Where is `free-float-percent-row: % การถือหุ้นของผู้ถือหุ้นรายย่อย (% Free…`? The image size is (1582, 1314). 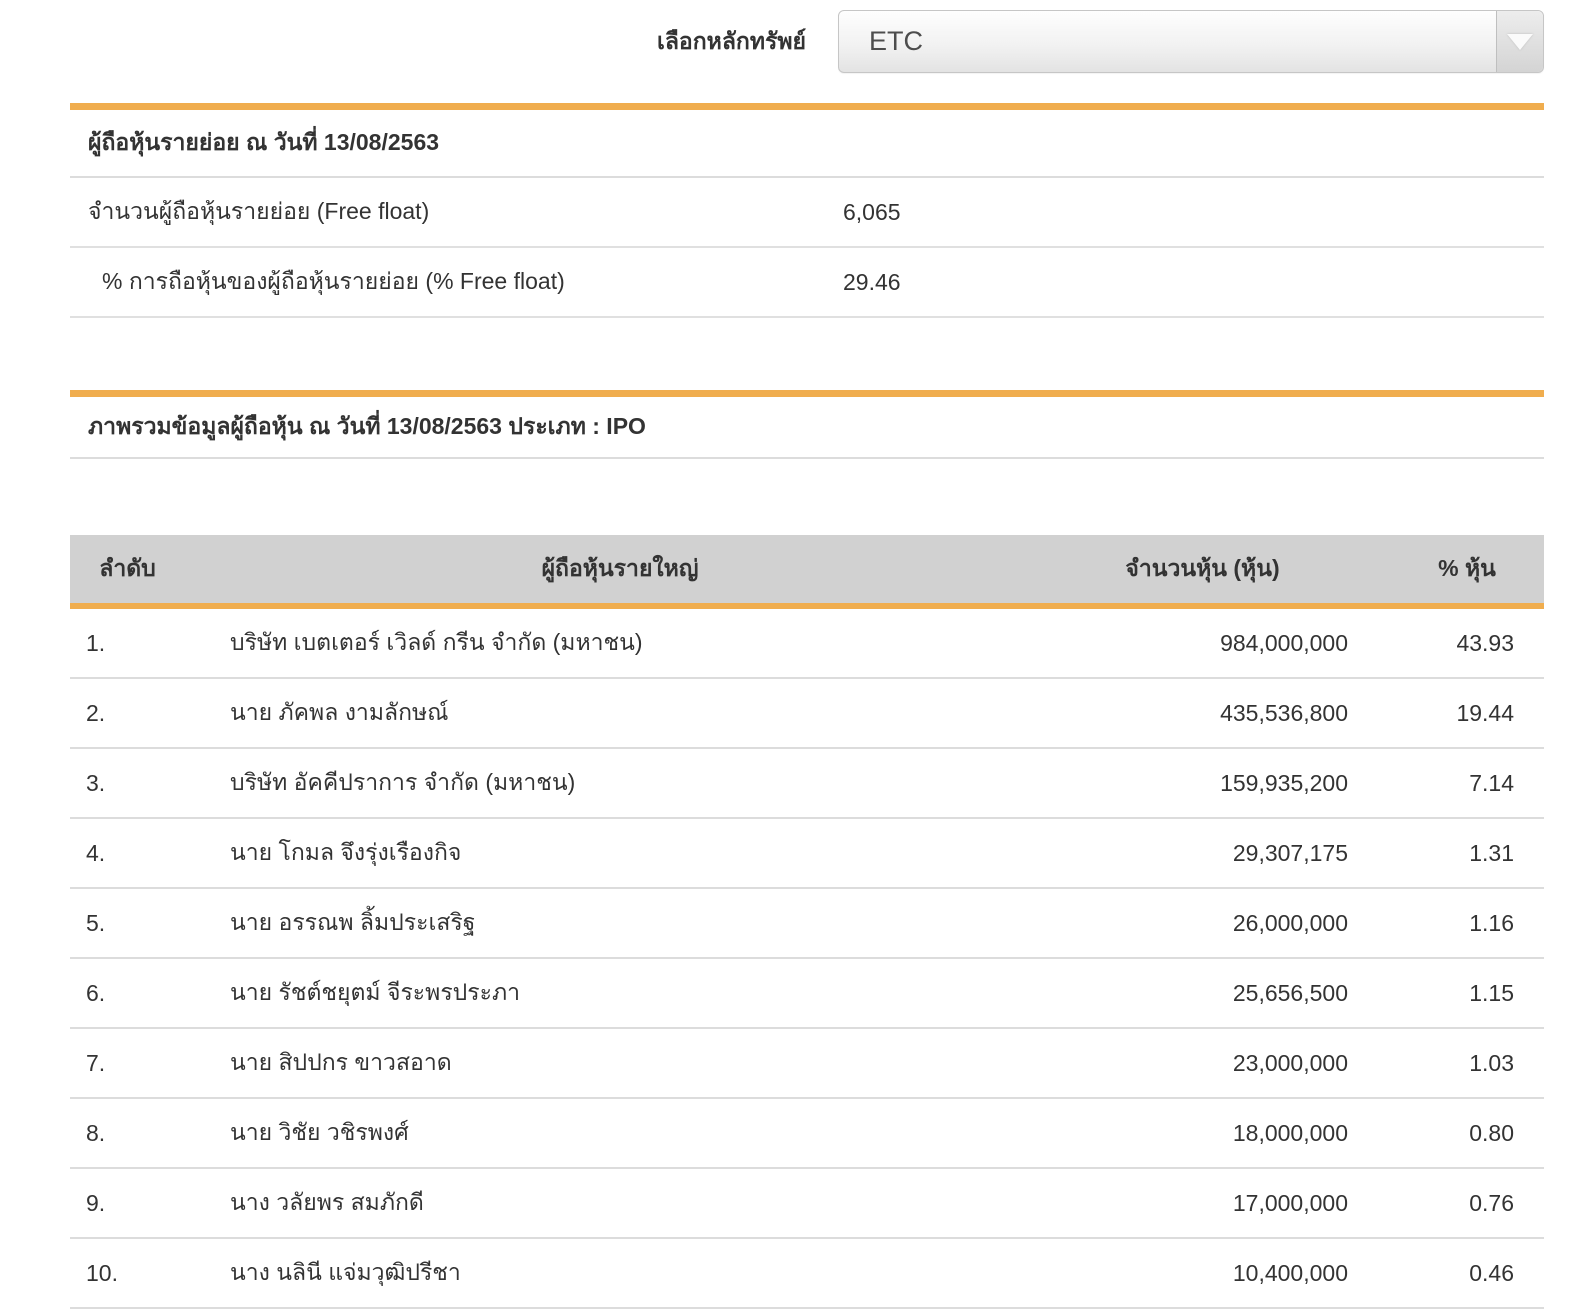 free-float-percent-row: % การถือหุ้นของผู้ถือหุ้นรายย่อย (% Free… is located at coordinates (807, 283).